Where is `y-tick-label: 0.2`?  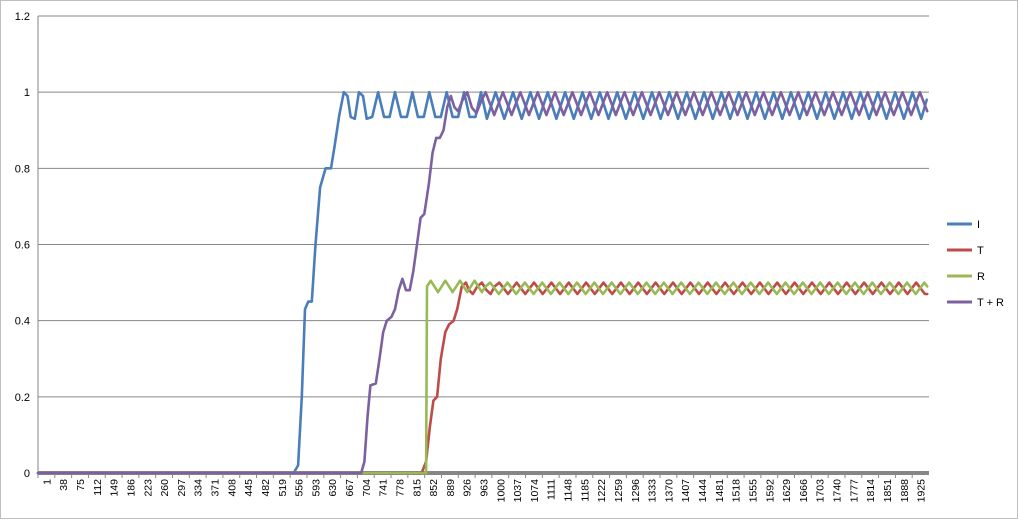
y-tick-label: 0.2 is located at coordinates (22, 398).